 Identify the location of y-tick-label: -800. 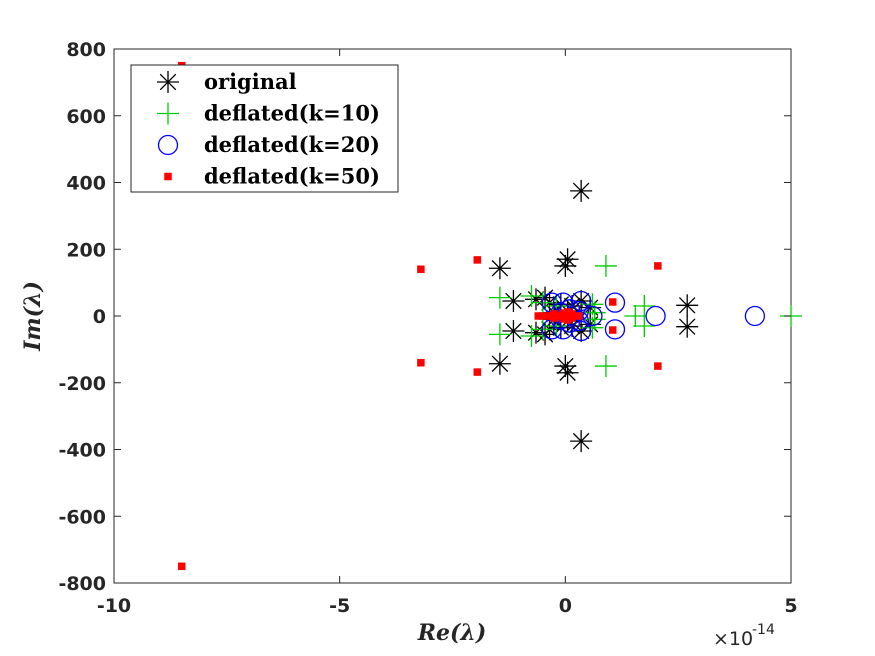
(82, 584).